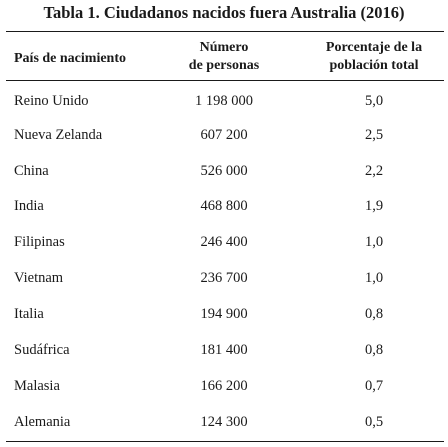 Image resolution: width=448 pixels, height=447 pixels. What do you see at coordinates (224, 171) in the screenshot?
I see `row-count: 526 000` at bounding box center [224, 171].